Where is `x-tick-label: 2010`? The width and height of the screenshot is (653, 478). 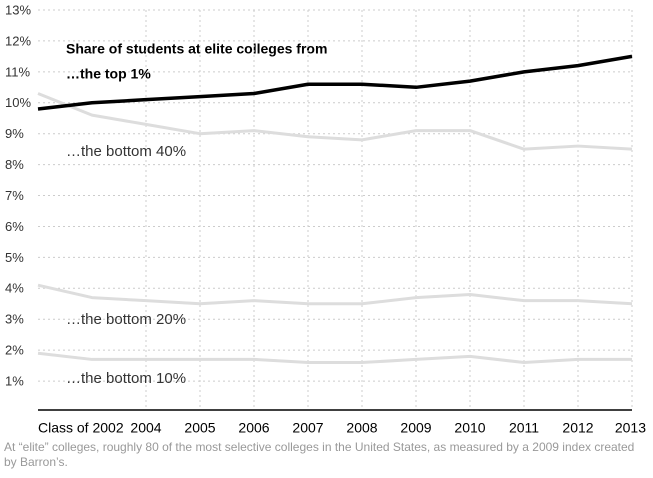 x-tick-label: 2010 is located at coordinates (469, 428).